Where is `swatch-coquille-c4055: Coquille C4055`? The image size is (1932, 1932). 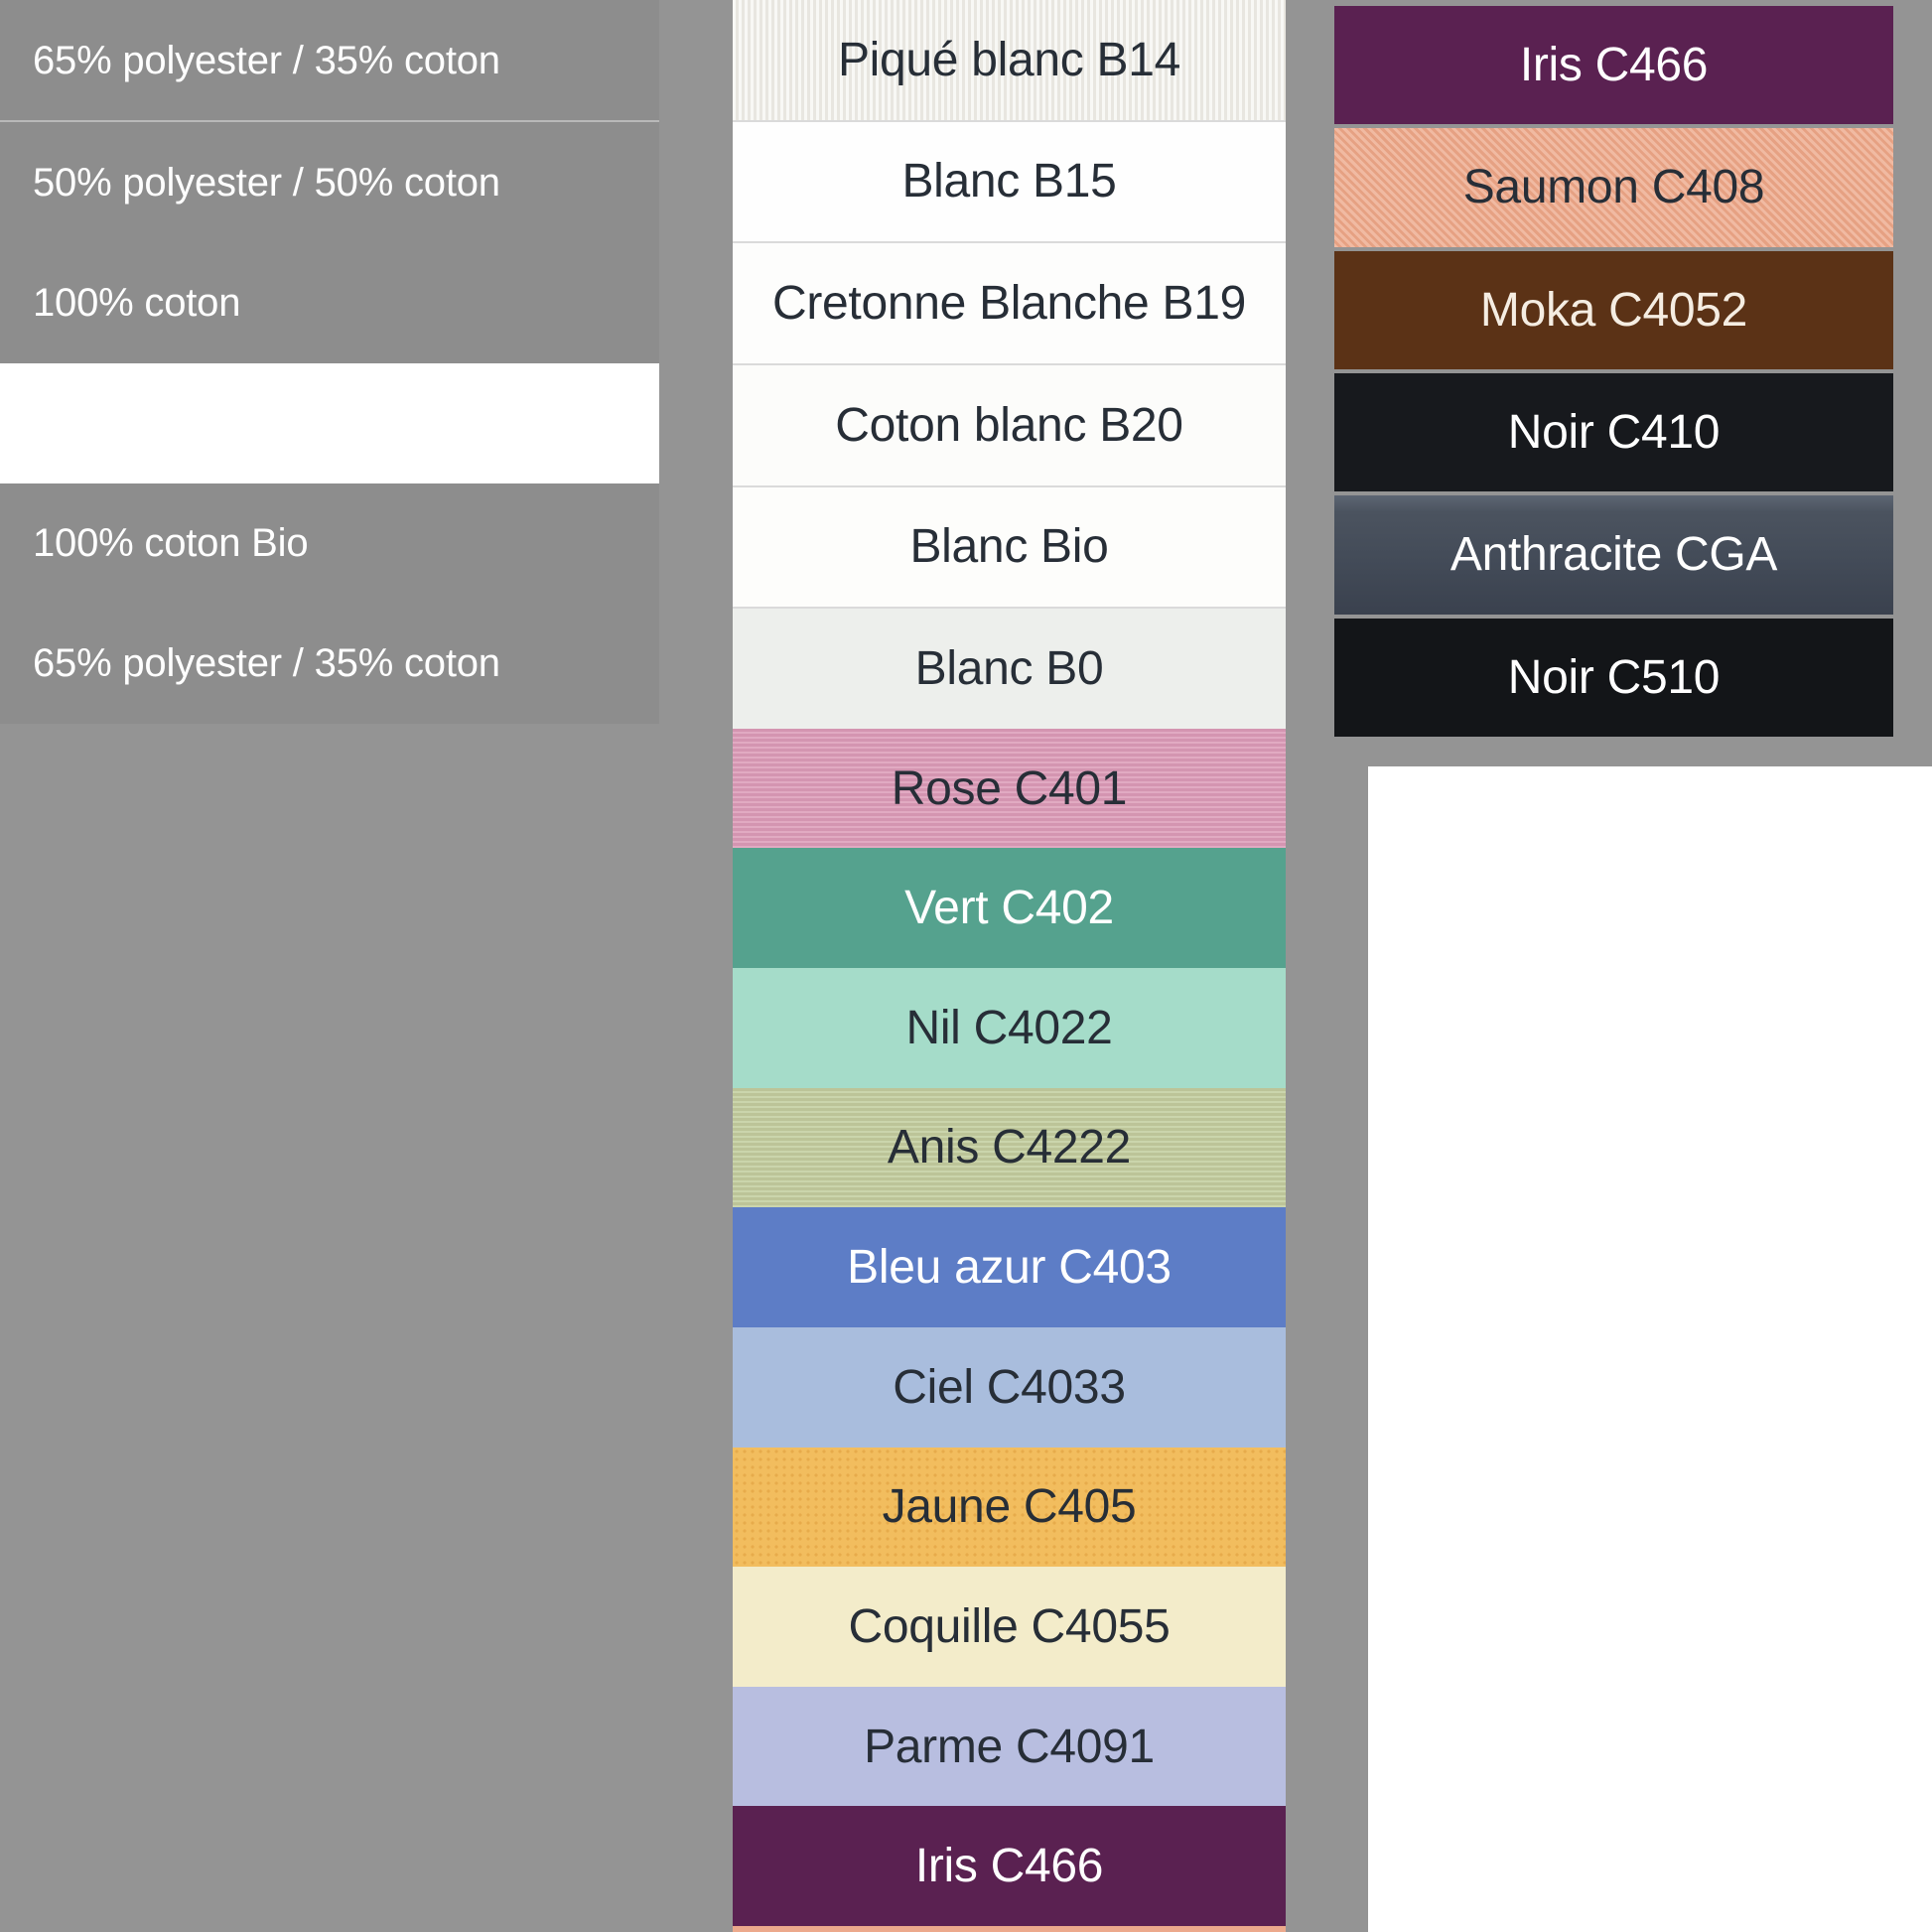 swatch-coquille-c4055: Coquille C4055 is located at coordinates (1010, 1627).